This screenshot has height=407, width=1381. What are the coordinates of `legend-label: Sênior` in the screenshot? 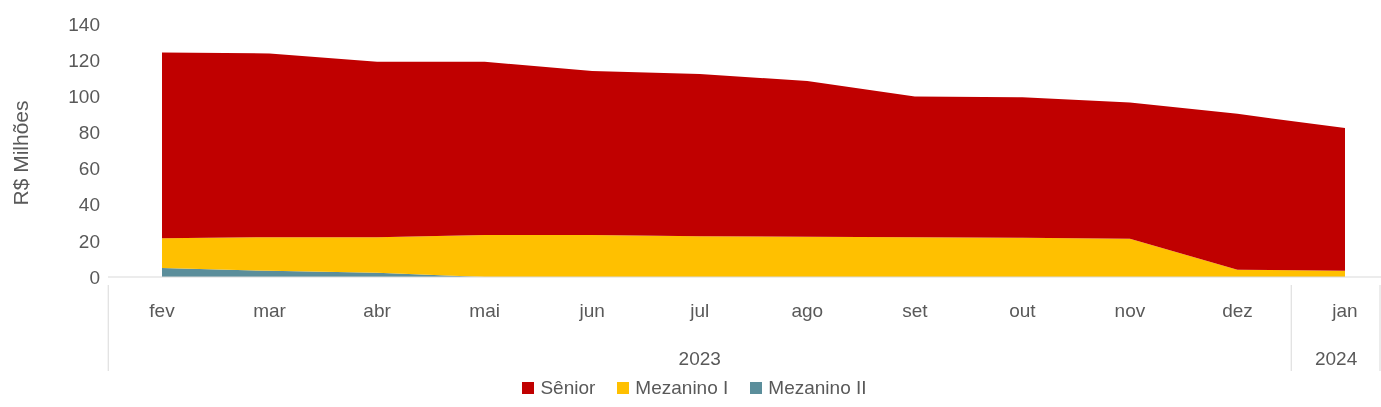 It's located at (567, 388).